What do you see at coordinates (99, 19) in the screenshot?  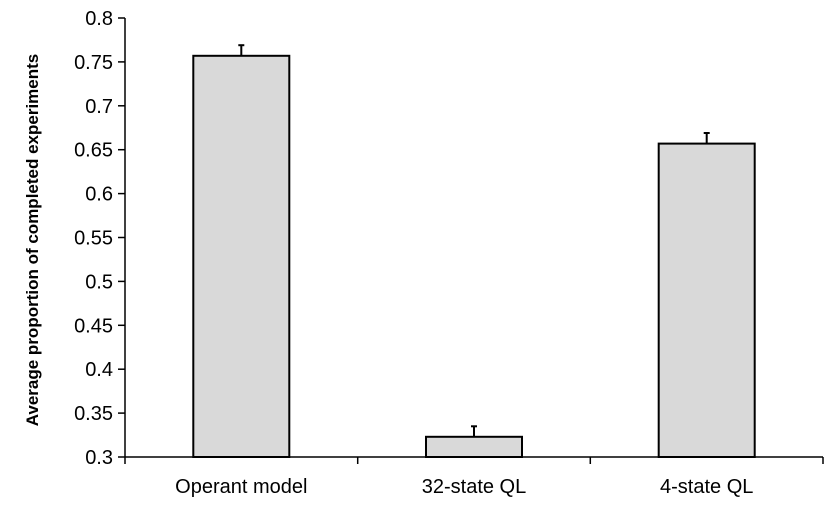 I see `y-tick-label-10: 0.8` at bounding box center [99, 19].